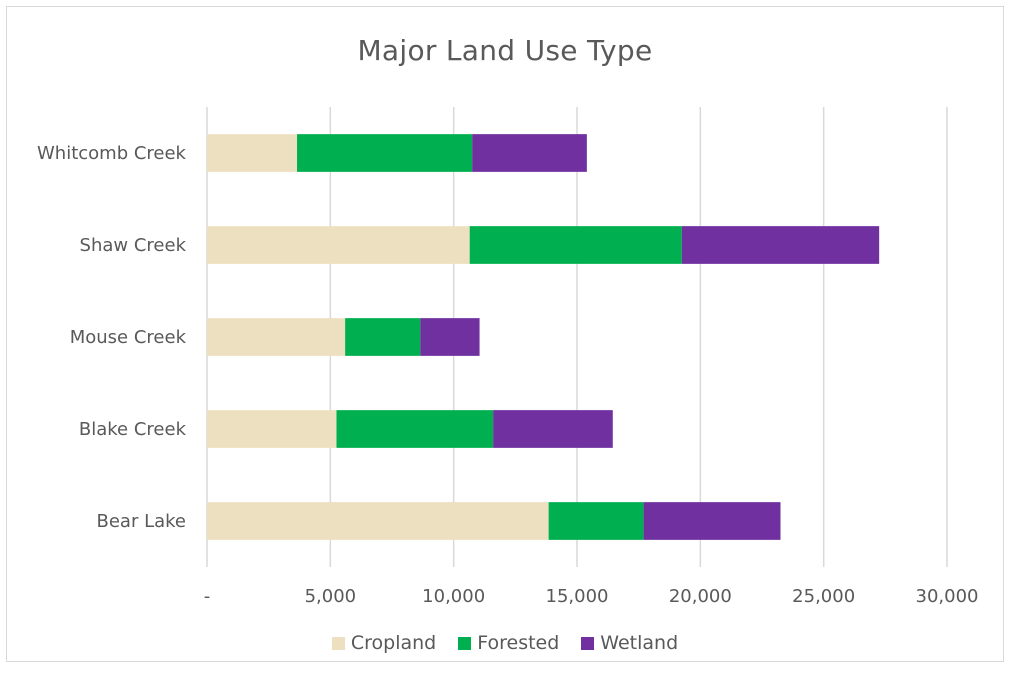  Describe the element at coordinates (947, 596) in the screenshot. I see `x-tick-label: 30,000` at that location.